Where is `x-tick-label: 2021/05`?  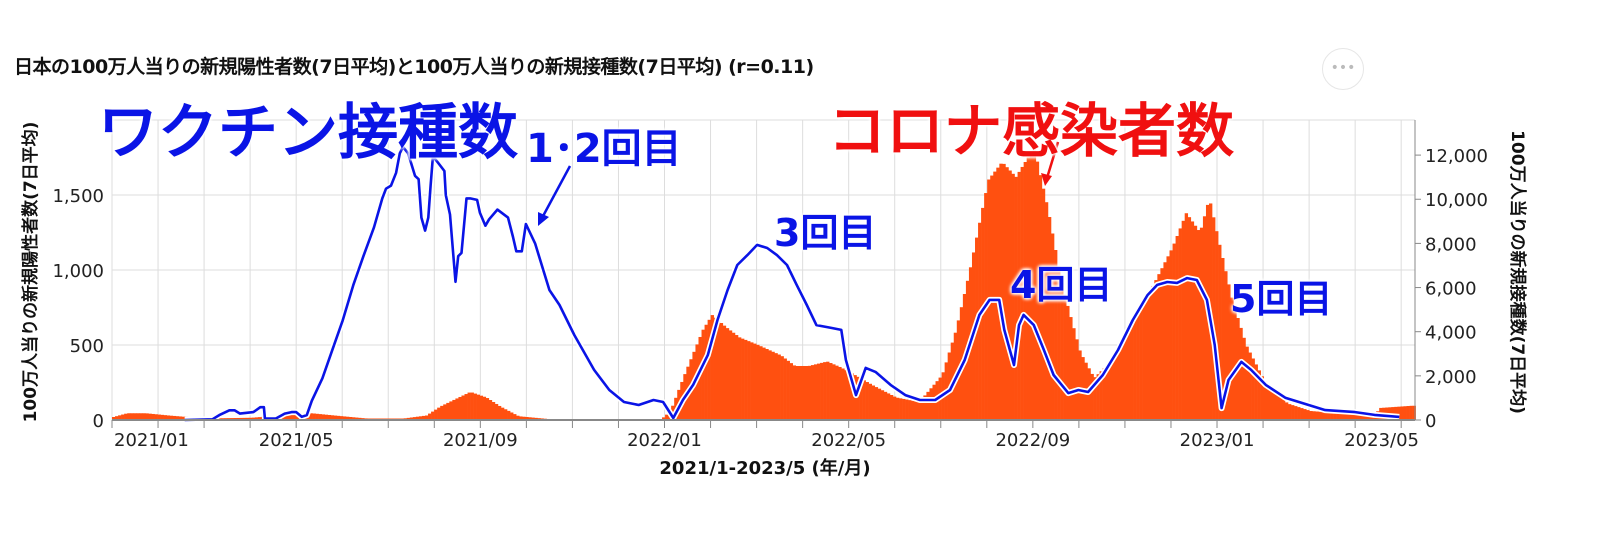 x-tick-label: 2021/05 is located at coordinates (296, 440).